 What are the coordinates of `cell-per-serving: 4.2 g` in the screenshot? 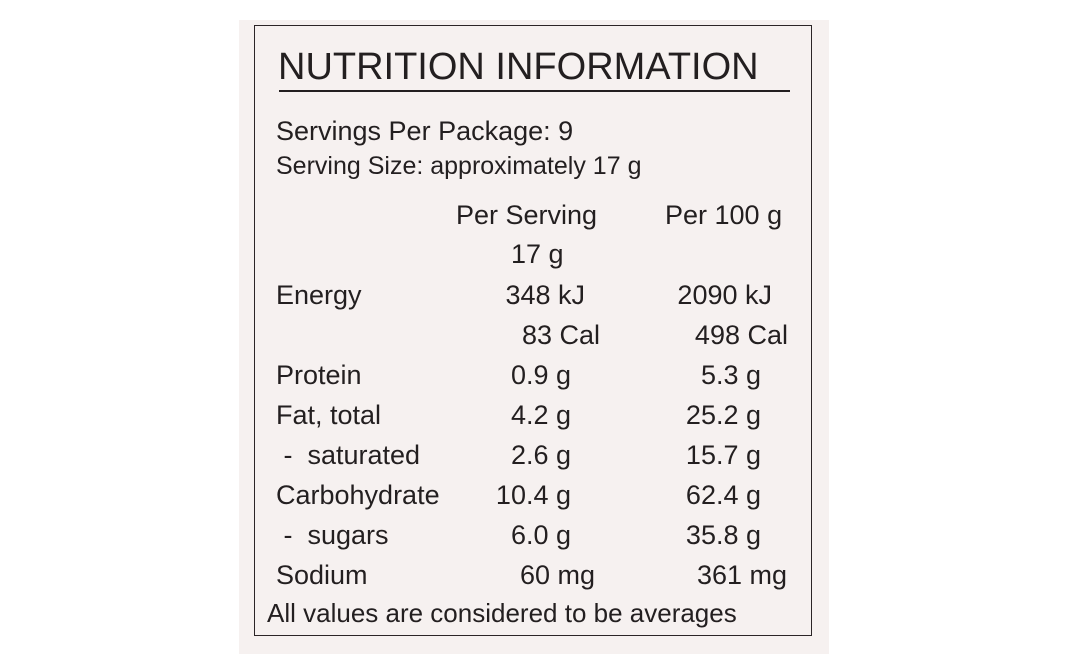 It's located at (540, 415).